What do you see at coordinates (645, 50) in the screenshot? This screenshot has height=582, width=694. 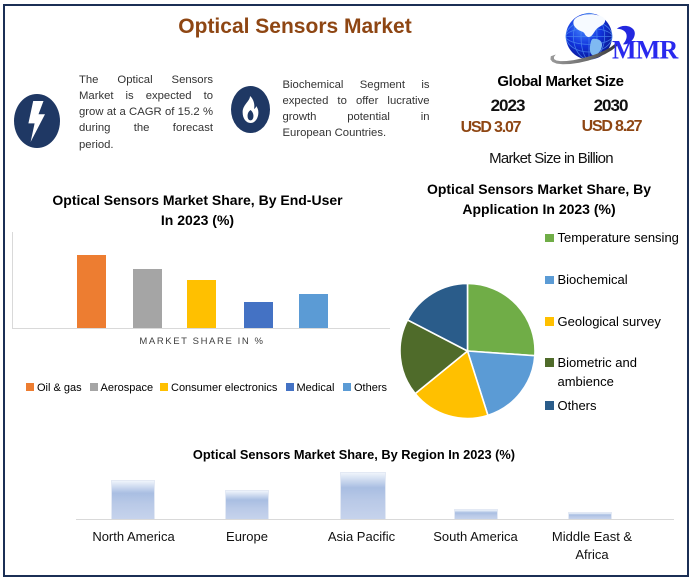 I see `svg-text: MMR` at bounding box center [645, 50].